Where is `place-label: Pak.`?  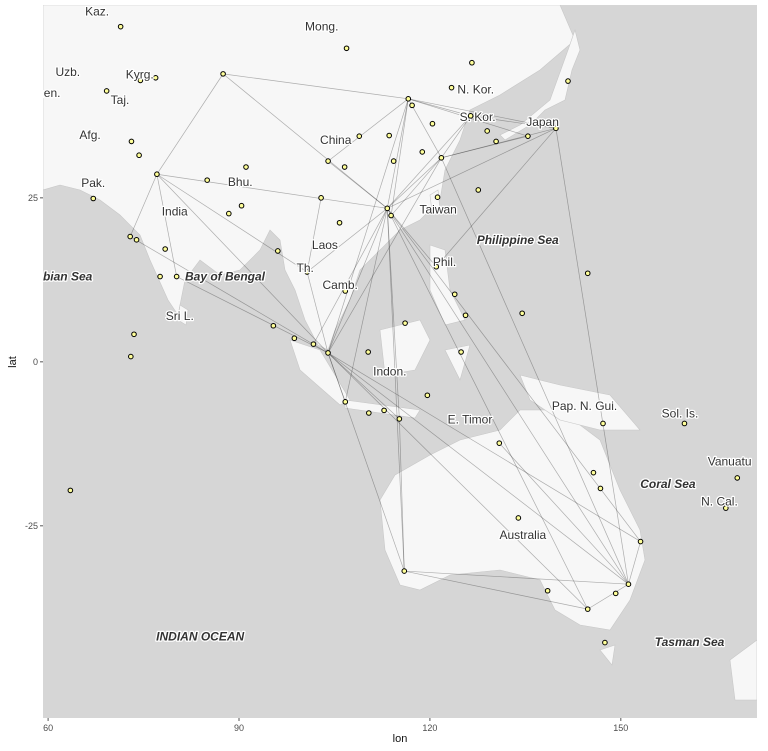 place-label: Pak. is located at coordinates (93, 183).